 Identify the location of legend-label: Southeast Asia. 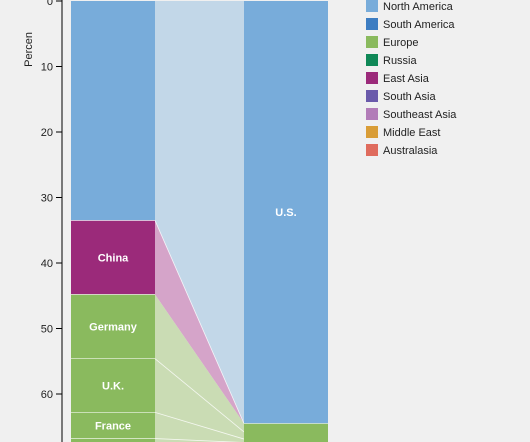
(420, 115).